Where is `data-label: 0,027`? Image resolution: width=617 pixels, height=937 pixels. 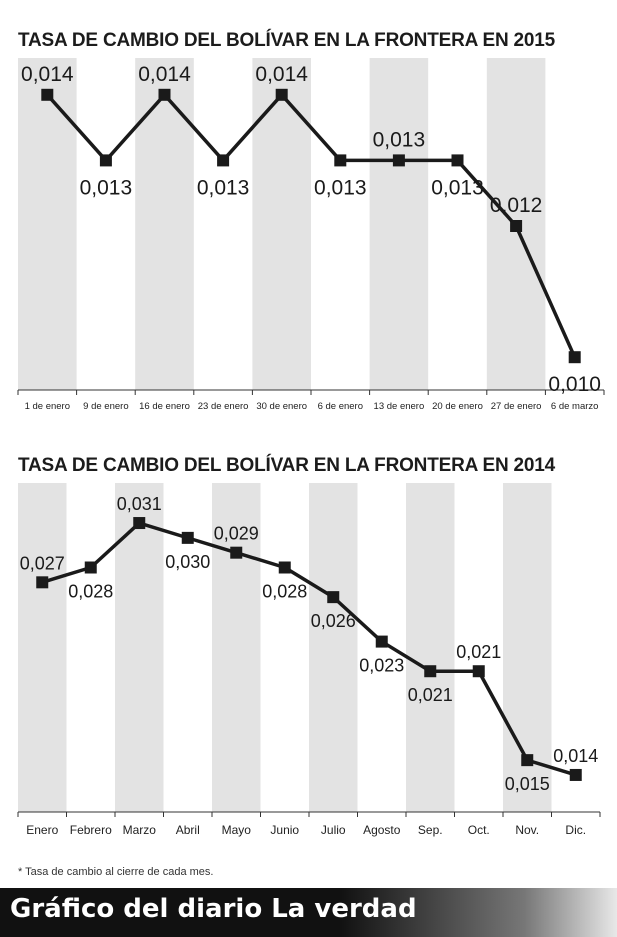
data-label: 0,027 is located at coordinates (42, 563).